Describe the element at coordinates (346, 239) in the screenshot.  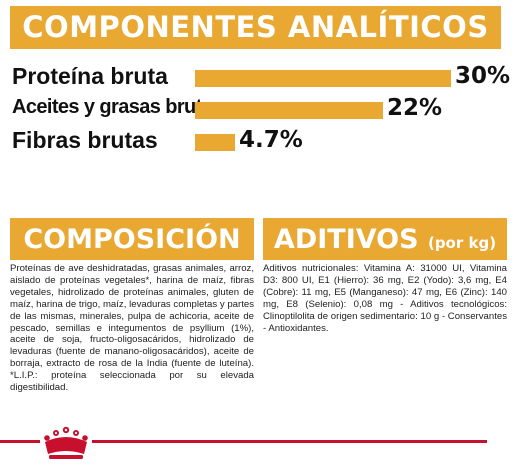
I see `additives-title: ADITIVOS` at that location.